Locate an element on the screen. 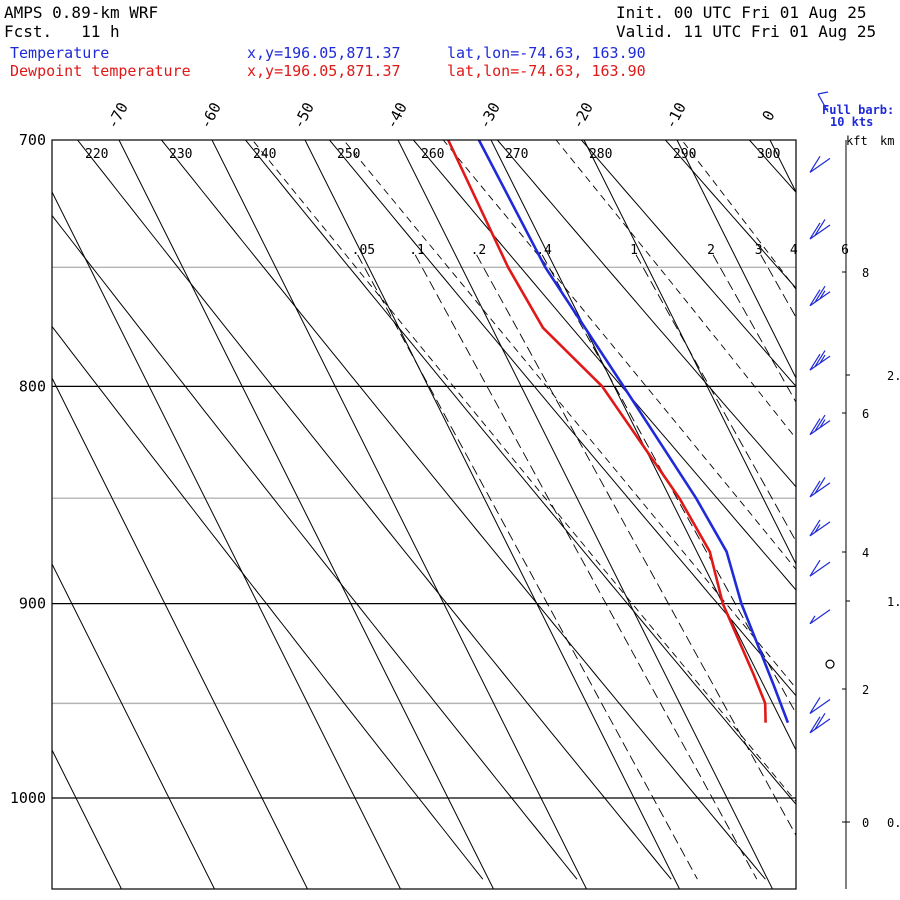 The width and height of the screenshot is (900, 900). barb-legend-flag is located at coordinates (823, 93).